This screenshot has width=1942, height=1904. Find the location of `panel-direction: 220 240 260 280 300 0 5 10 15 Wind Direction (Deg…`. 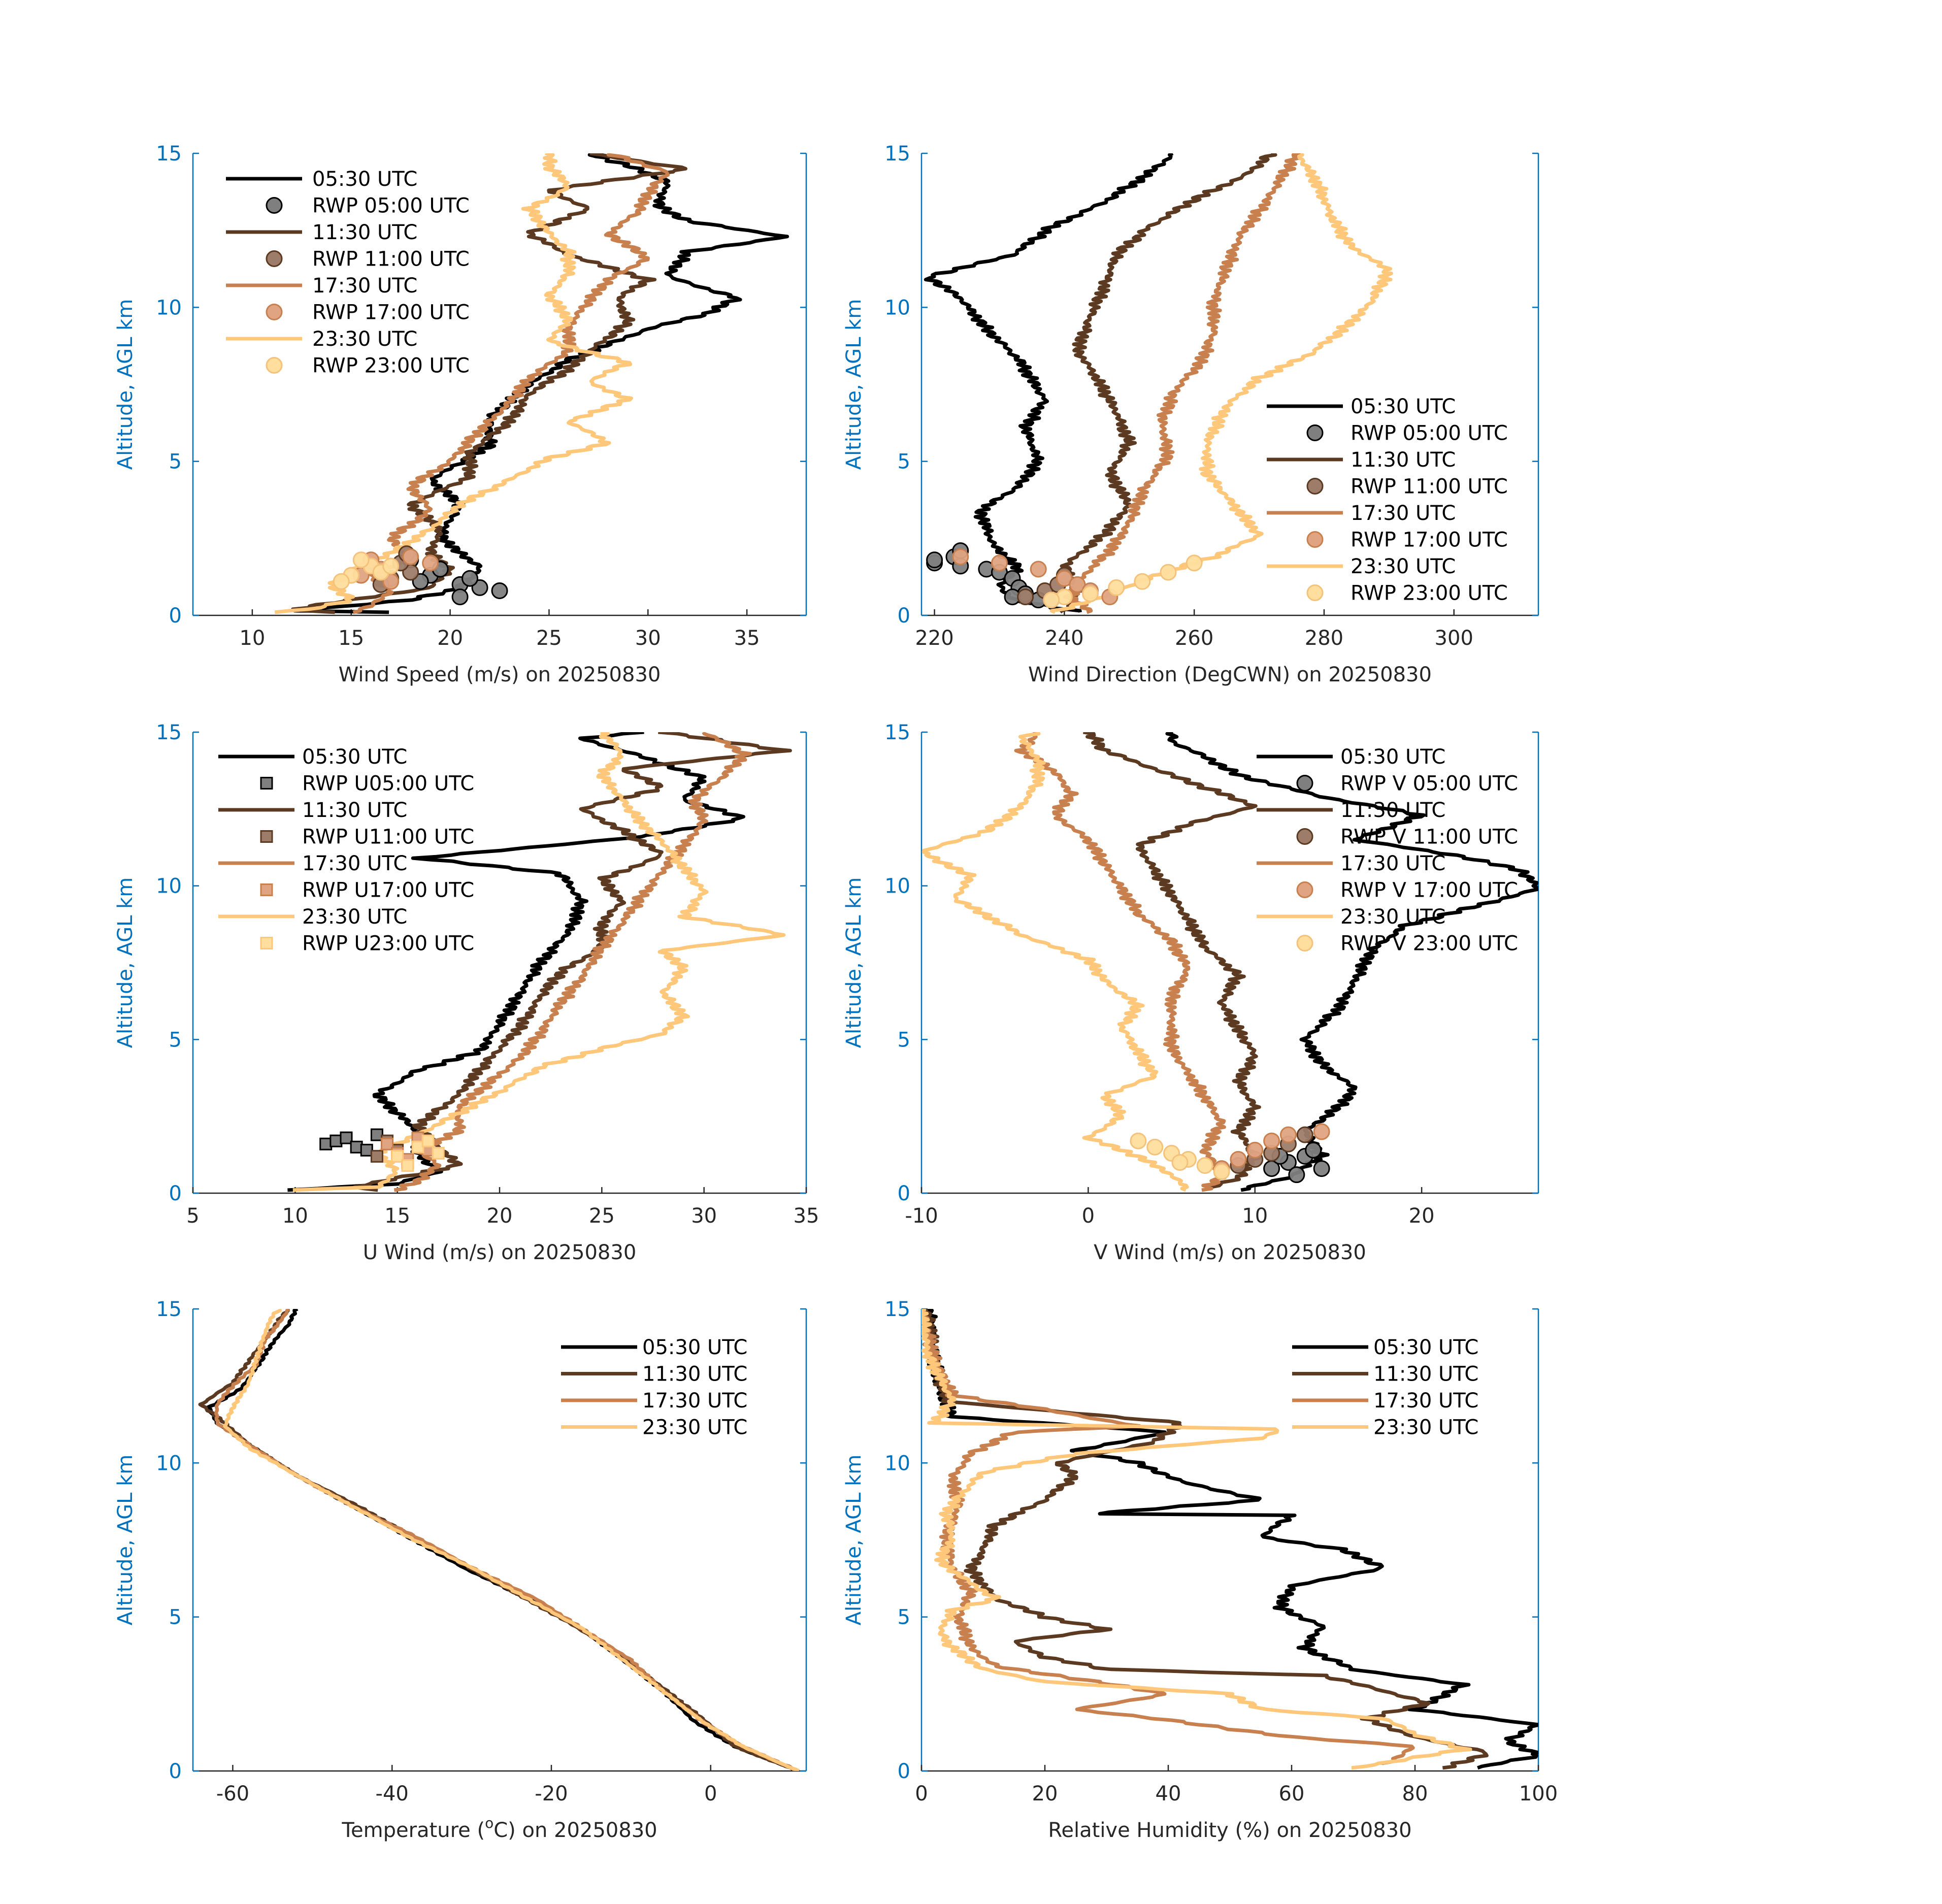

panel-direction: 220 240 260 280 300 0 5 10 15 Wind Direction (Deg… is located at coordinates (1190, 414).